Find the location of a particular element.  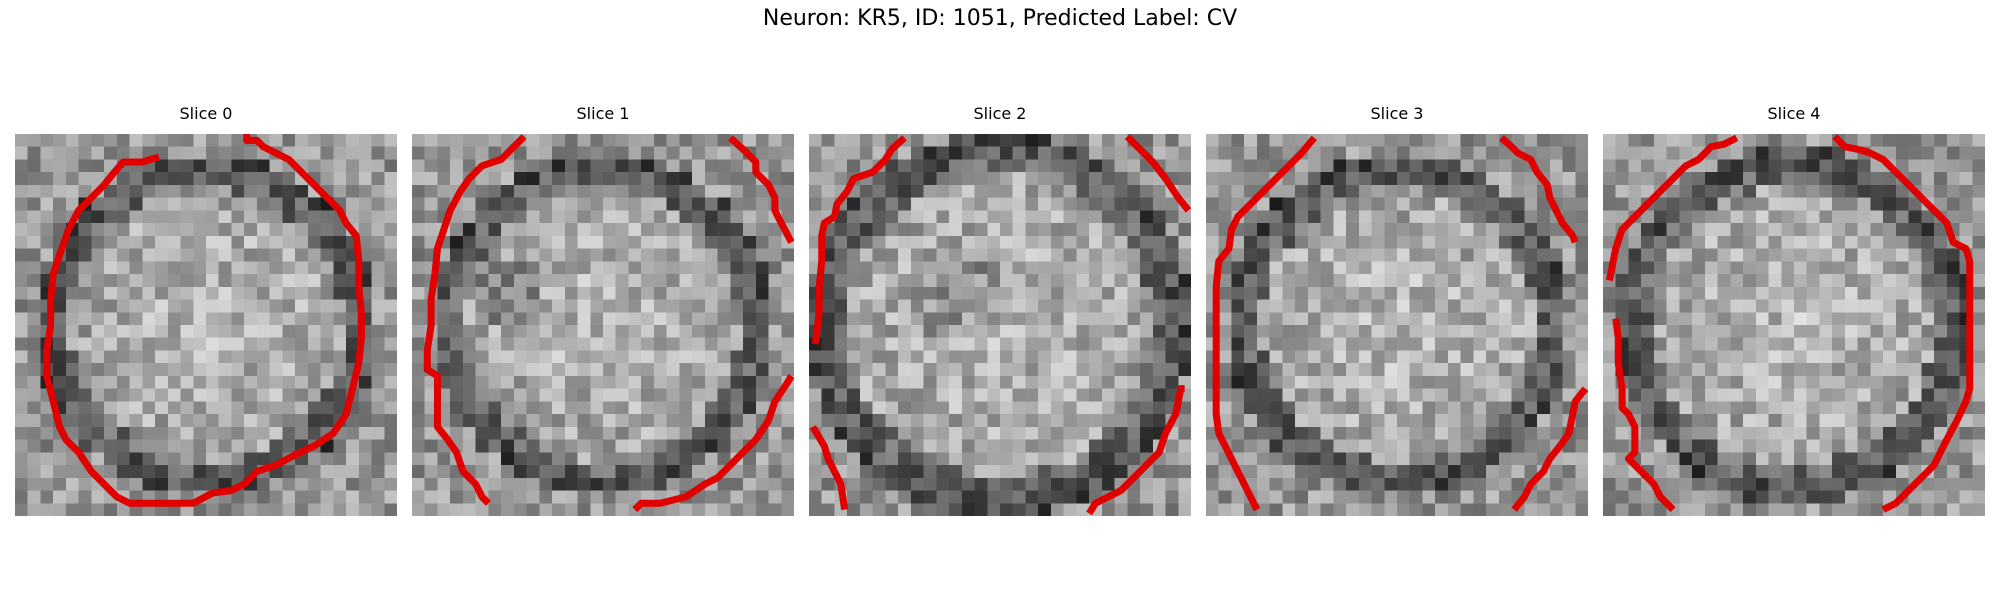

contour-line is located at coordinates (1903, 323).